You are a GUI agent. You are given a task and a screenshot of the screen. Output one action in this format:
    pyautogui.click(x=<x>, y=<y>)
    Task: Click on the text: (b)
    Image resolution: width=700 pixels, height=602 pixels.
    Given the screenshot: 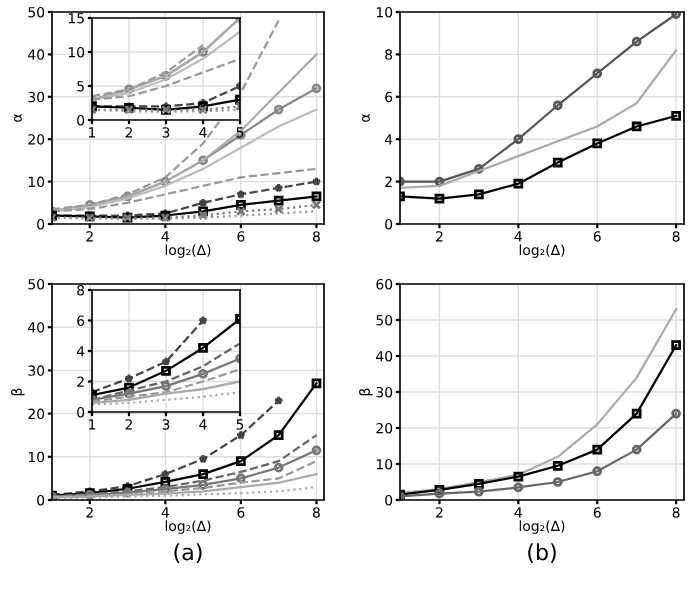 What is the action you would take?
    pyautogui.click(x=542, y=553)
    